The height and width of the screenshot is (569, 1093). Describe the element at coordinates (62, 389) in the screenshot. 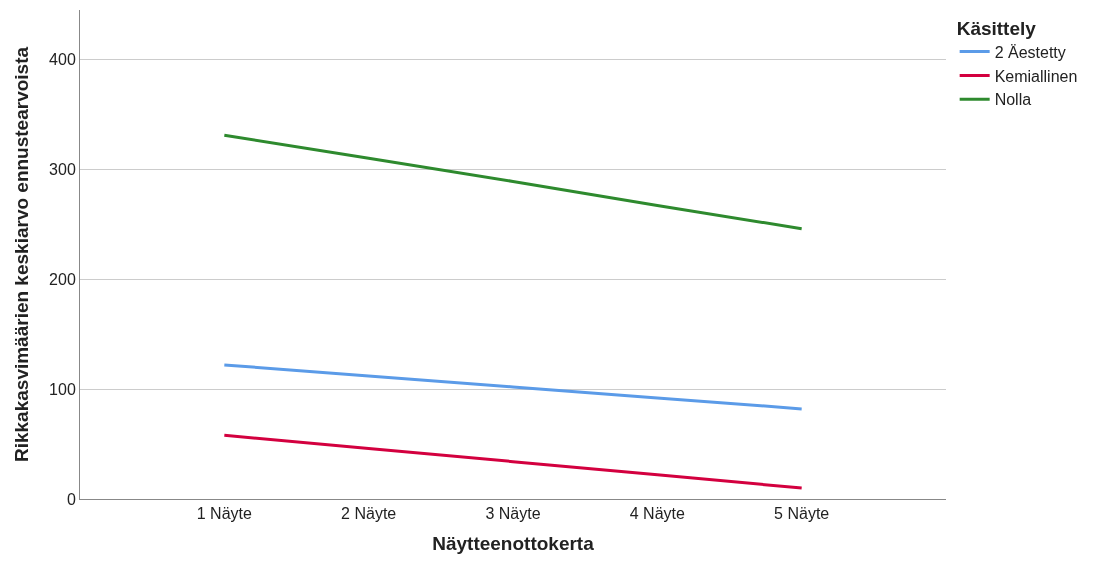

I see `y-tick-label: 100` at that location.